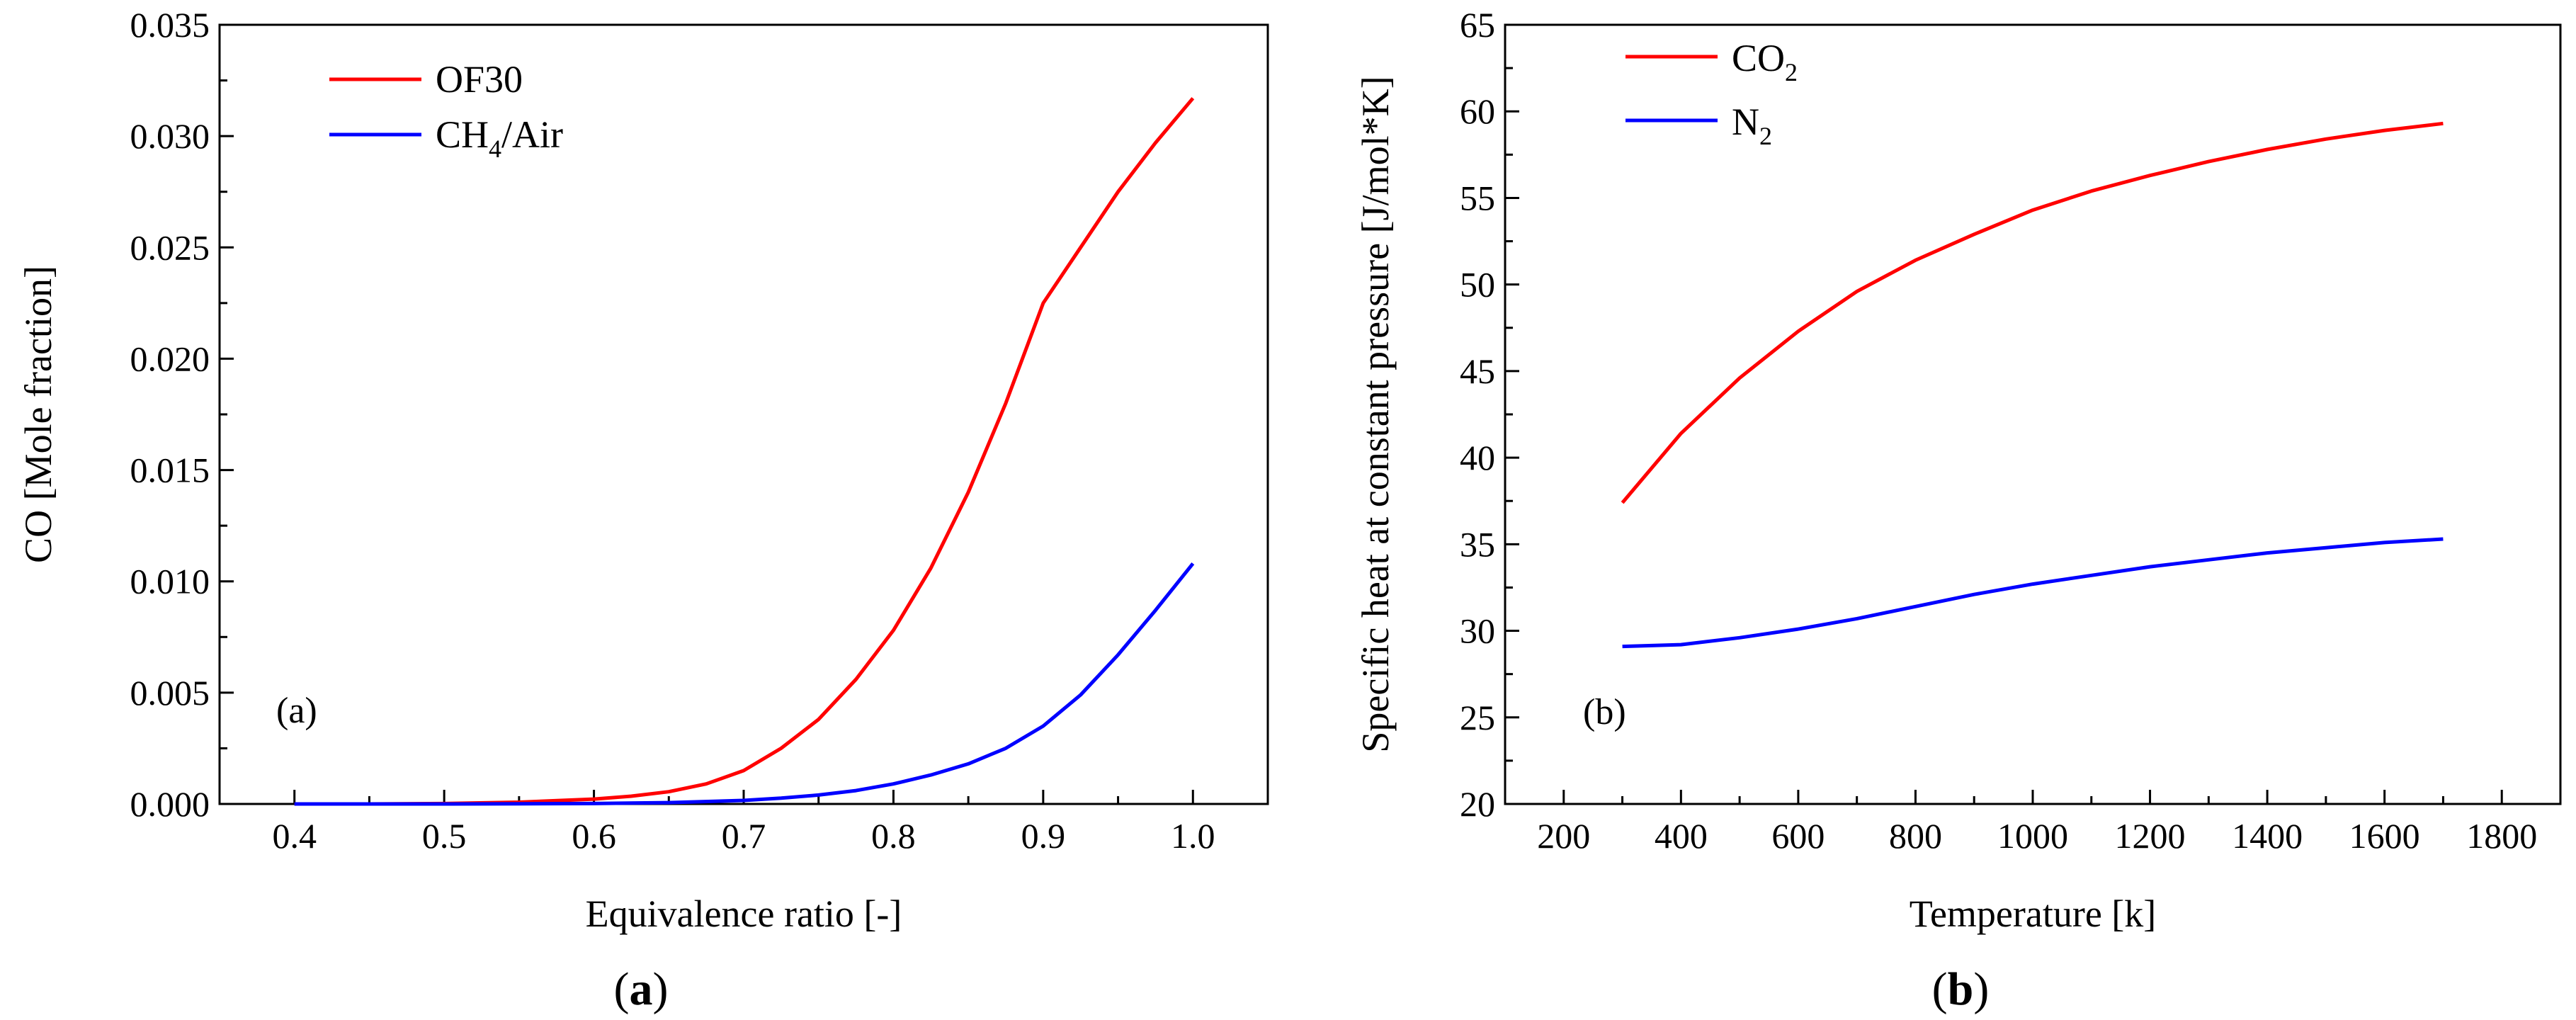 Image resolution: width=2576 pixels, height=1020 pixels. I want to click on x-tick-label: 1000, so click(2032, 836).